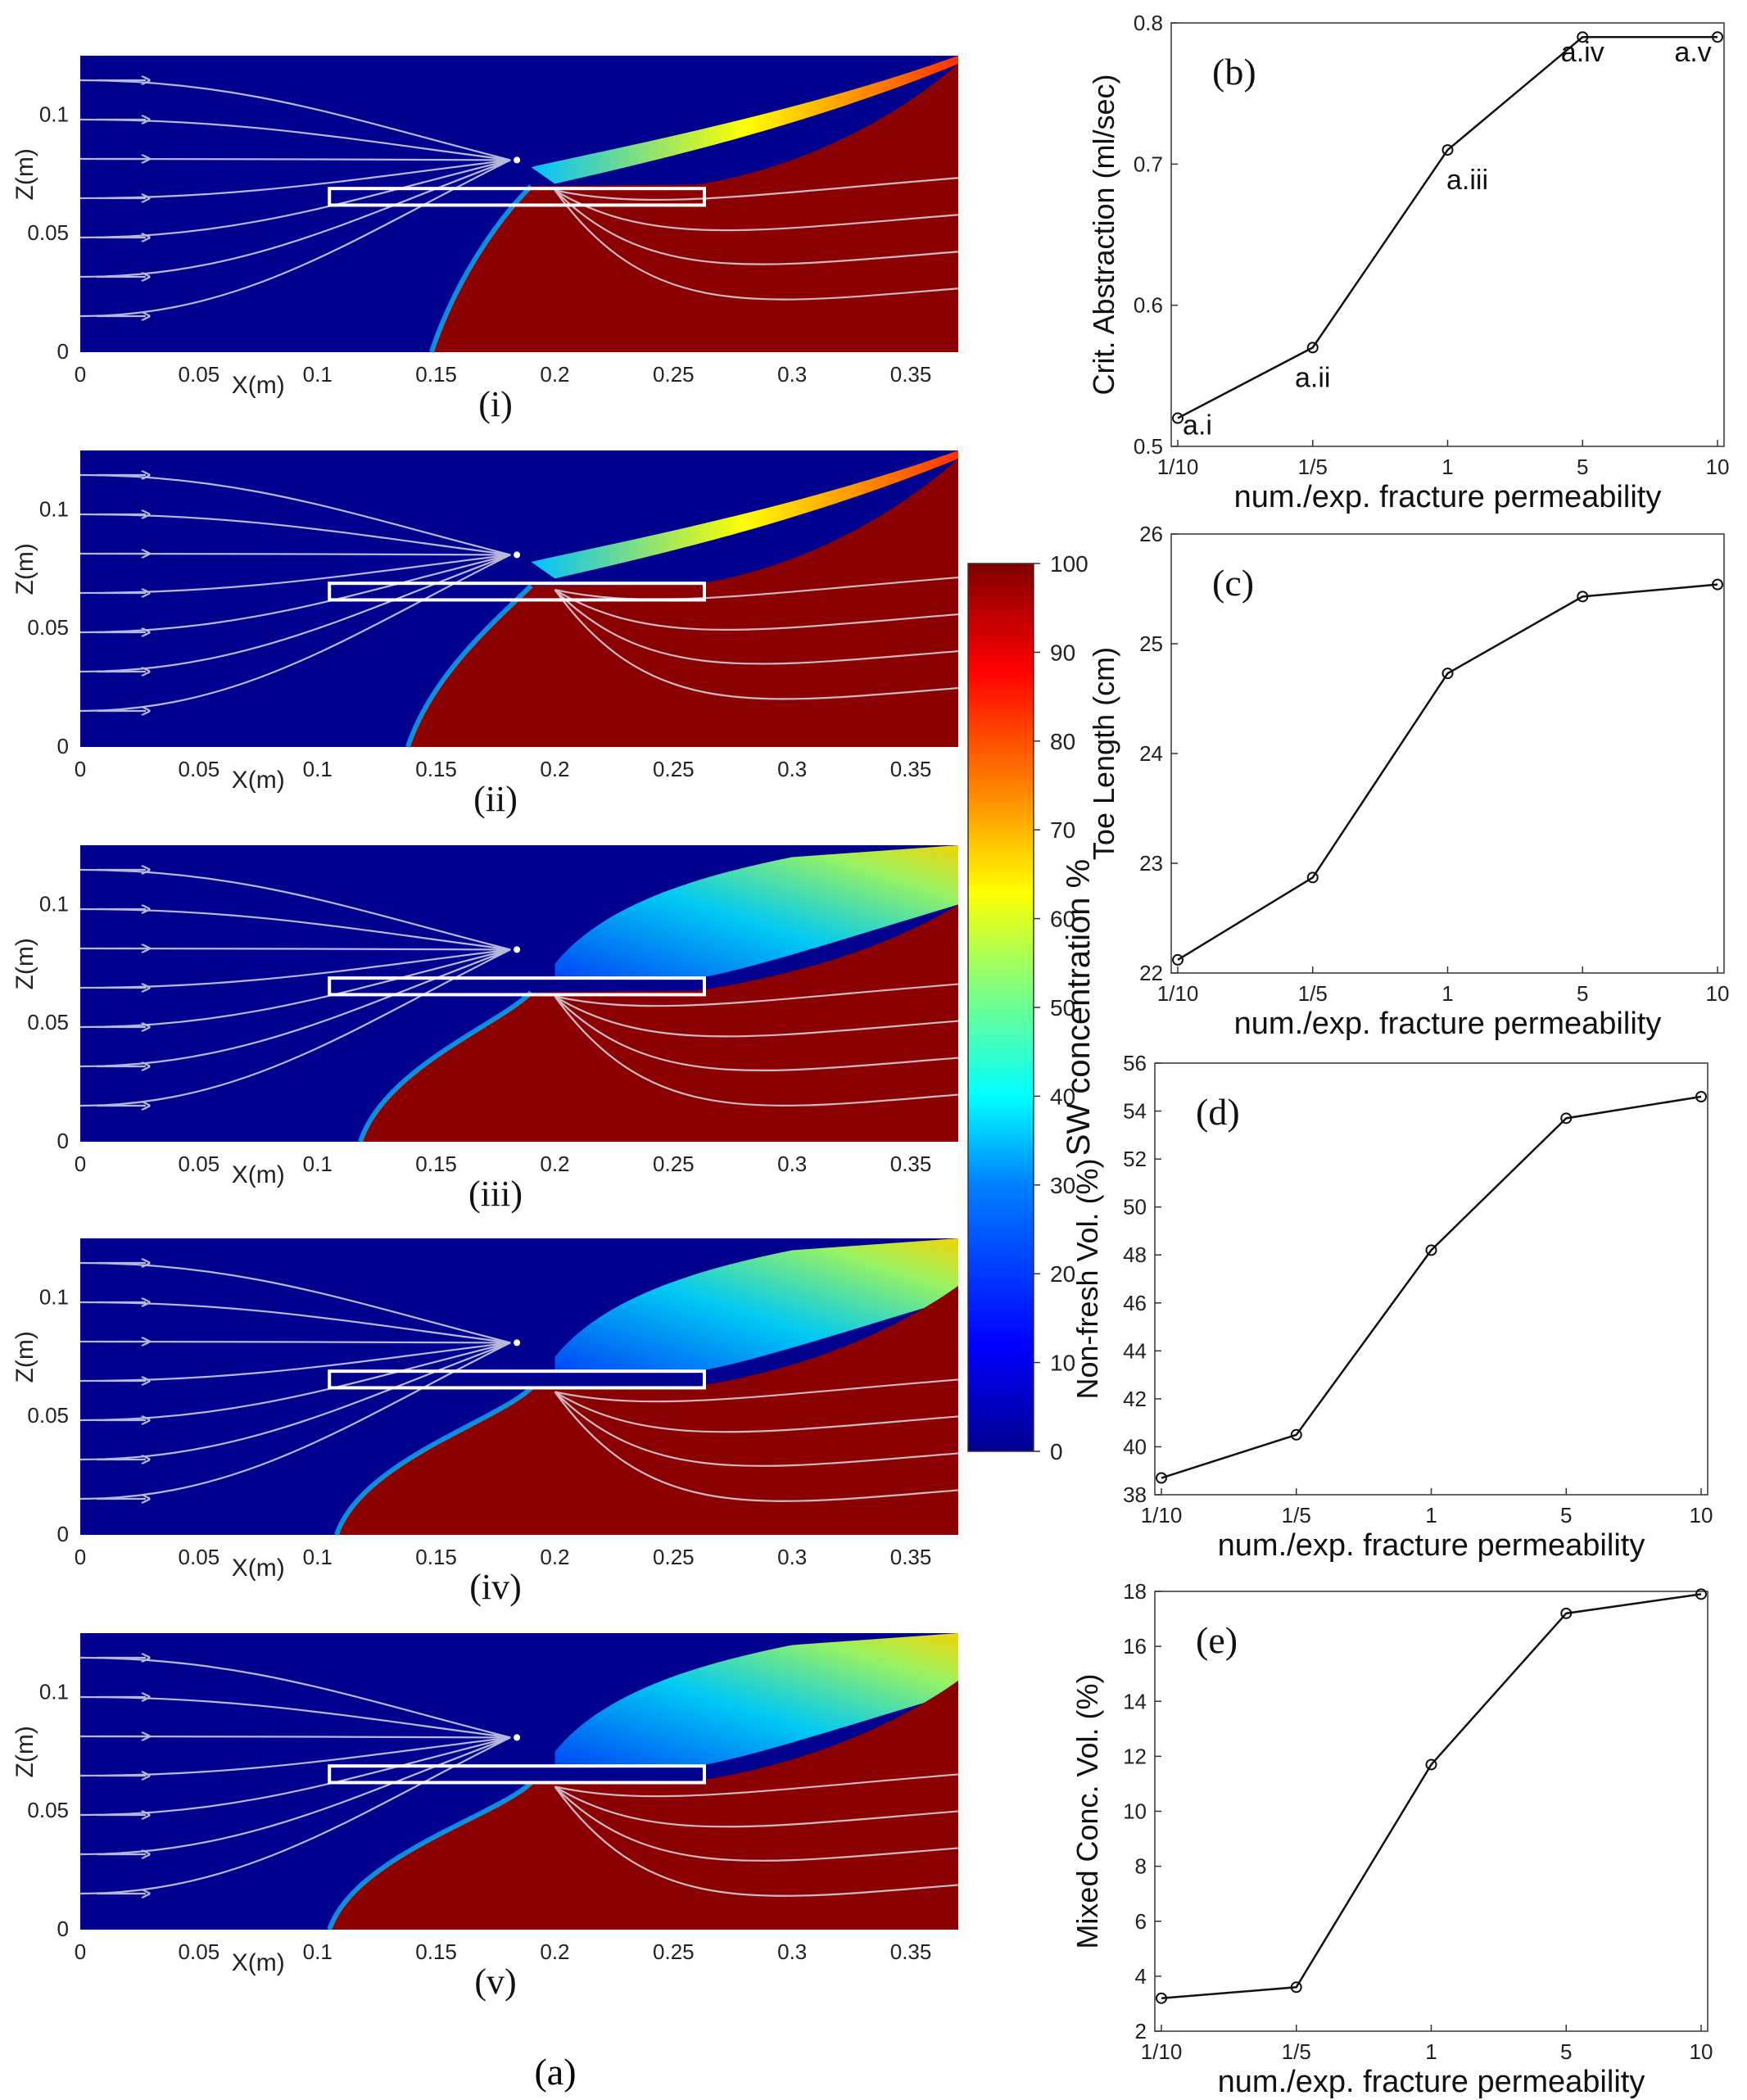  I want to click on y-tick-label: 44, so click(1135, 1351).